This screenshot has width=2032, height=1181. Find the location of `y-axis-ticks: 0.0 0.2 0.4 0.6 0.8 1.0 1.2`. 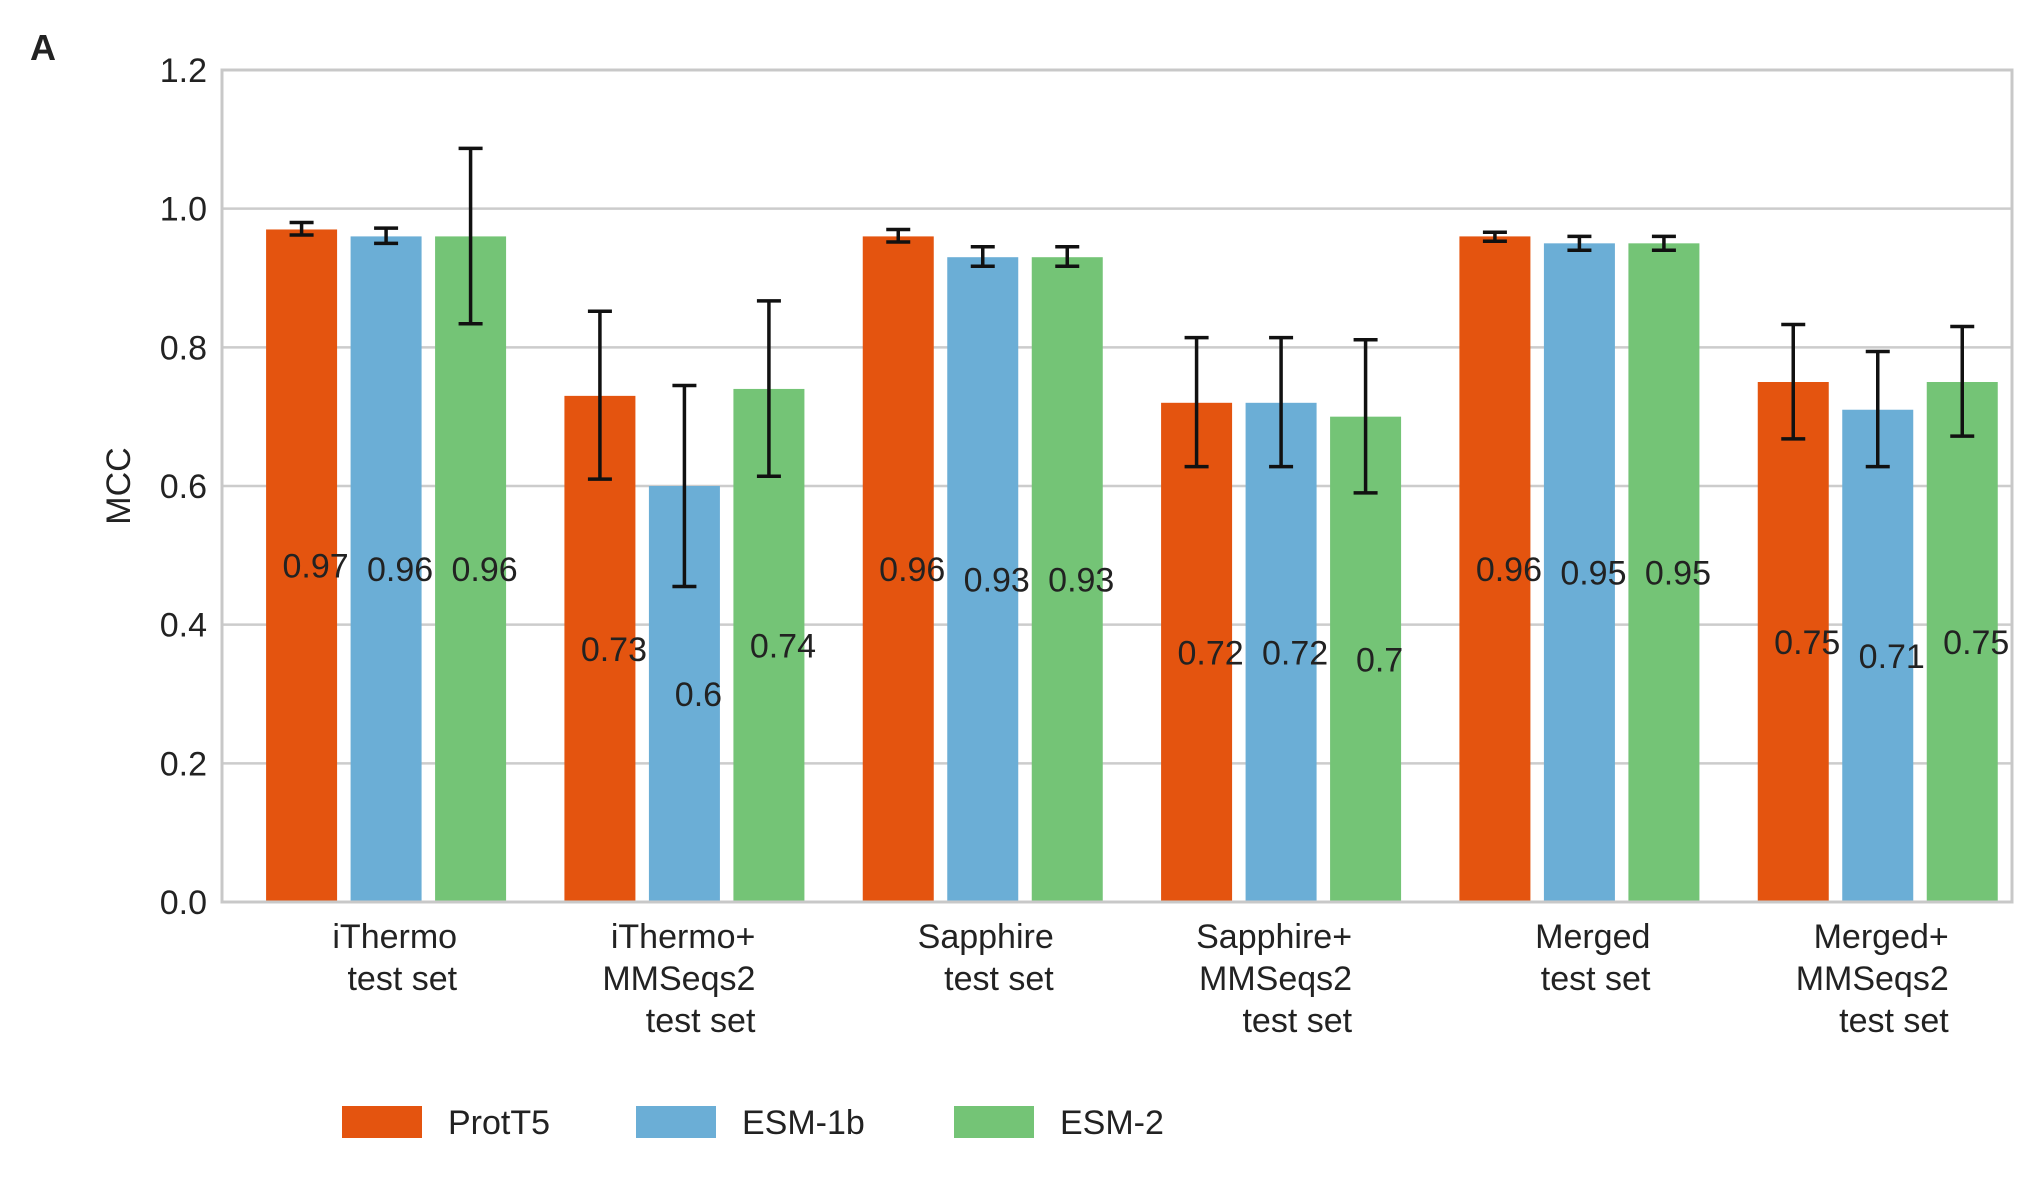

y-axis-ticks: 0.0 0.2 0.4 0.6 0.8 1.0 1.2 is located at coordinates (183, 487).